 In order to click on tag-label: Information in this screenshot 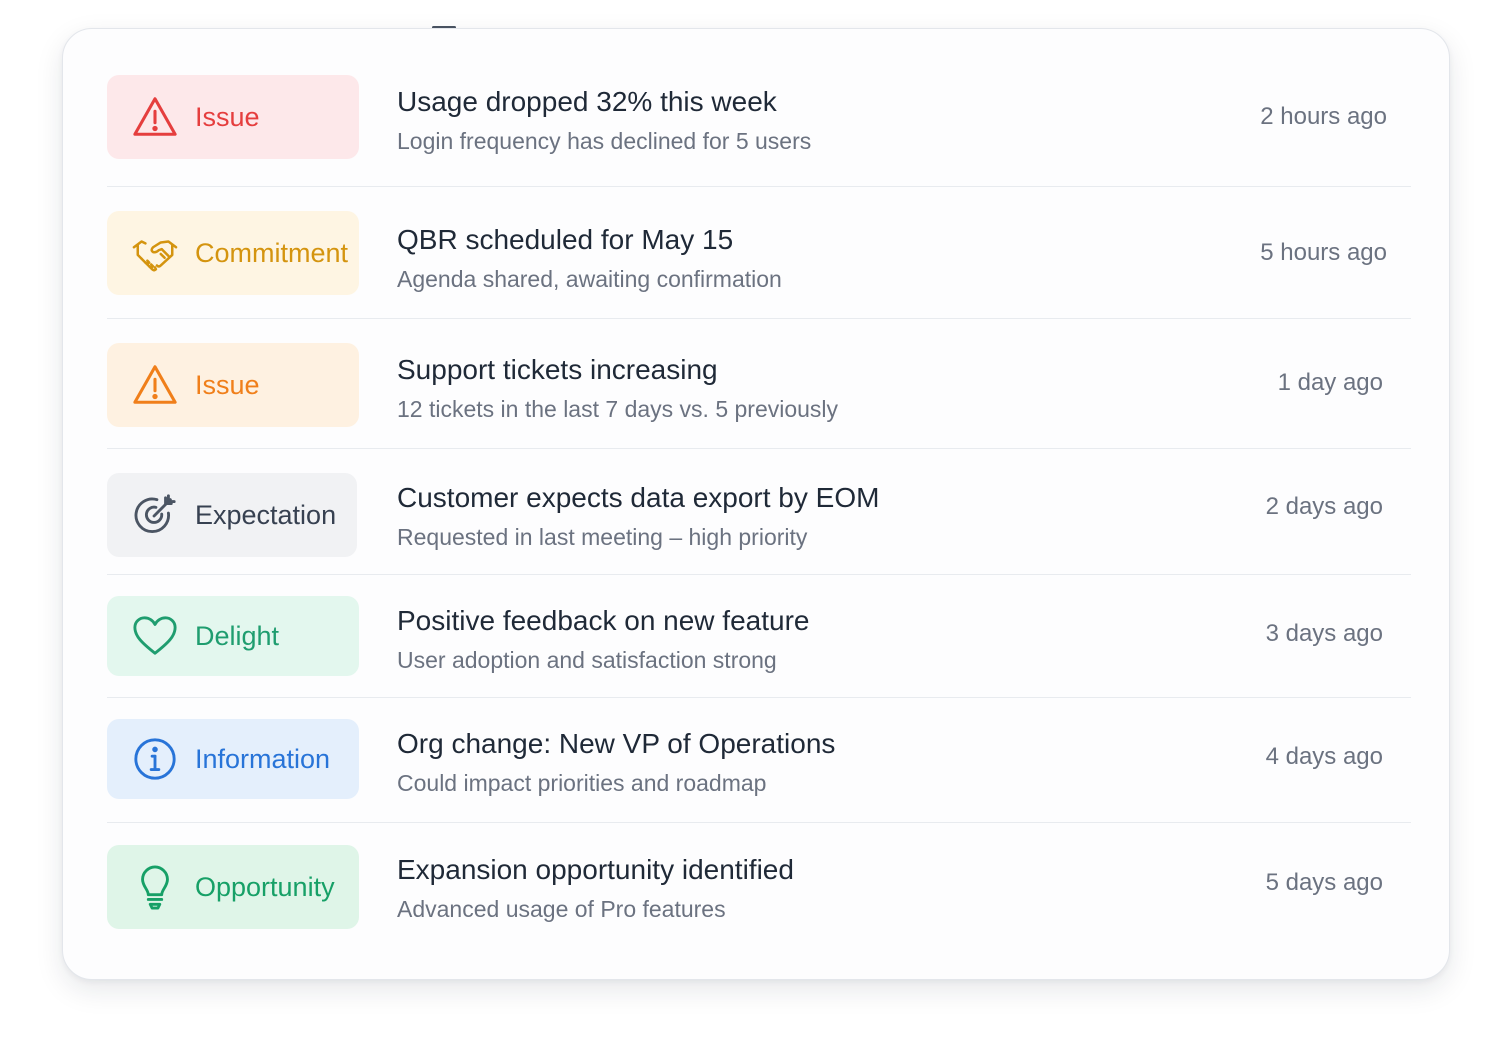, I will do `click(263, 758)`.